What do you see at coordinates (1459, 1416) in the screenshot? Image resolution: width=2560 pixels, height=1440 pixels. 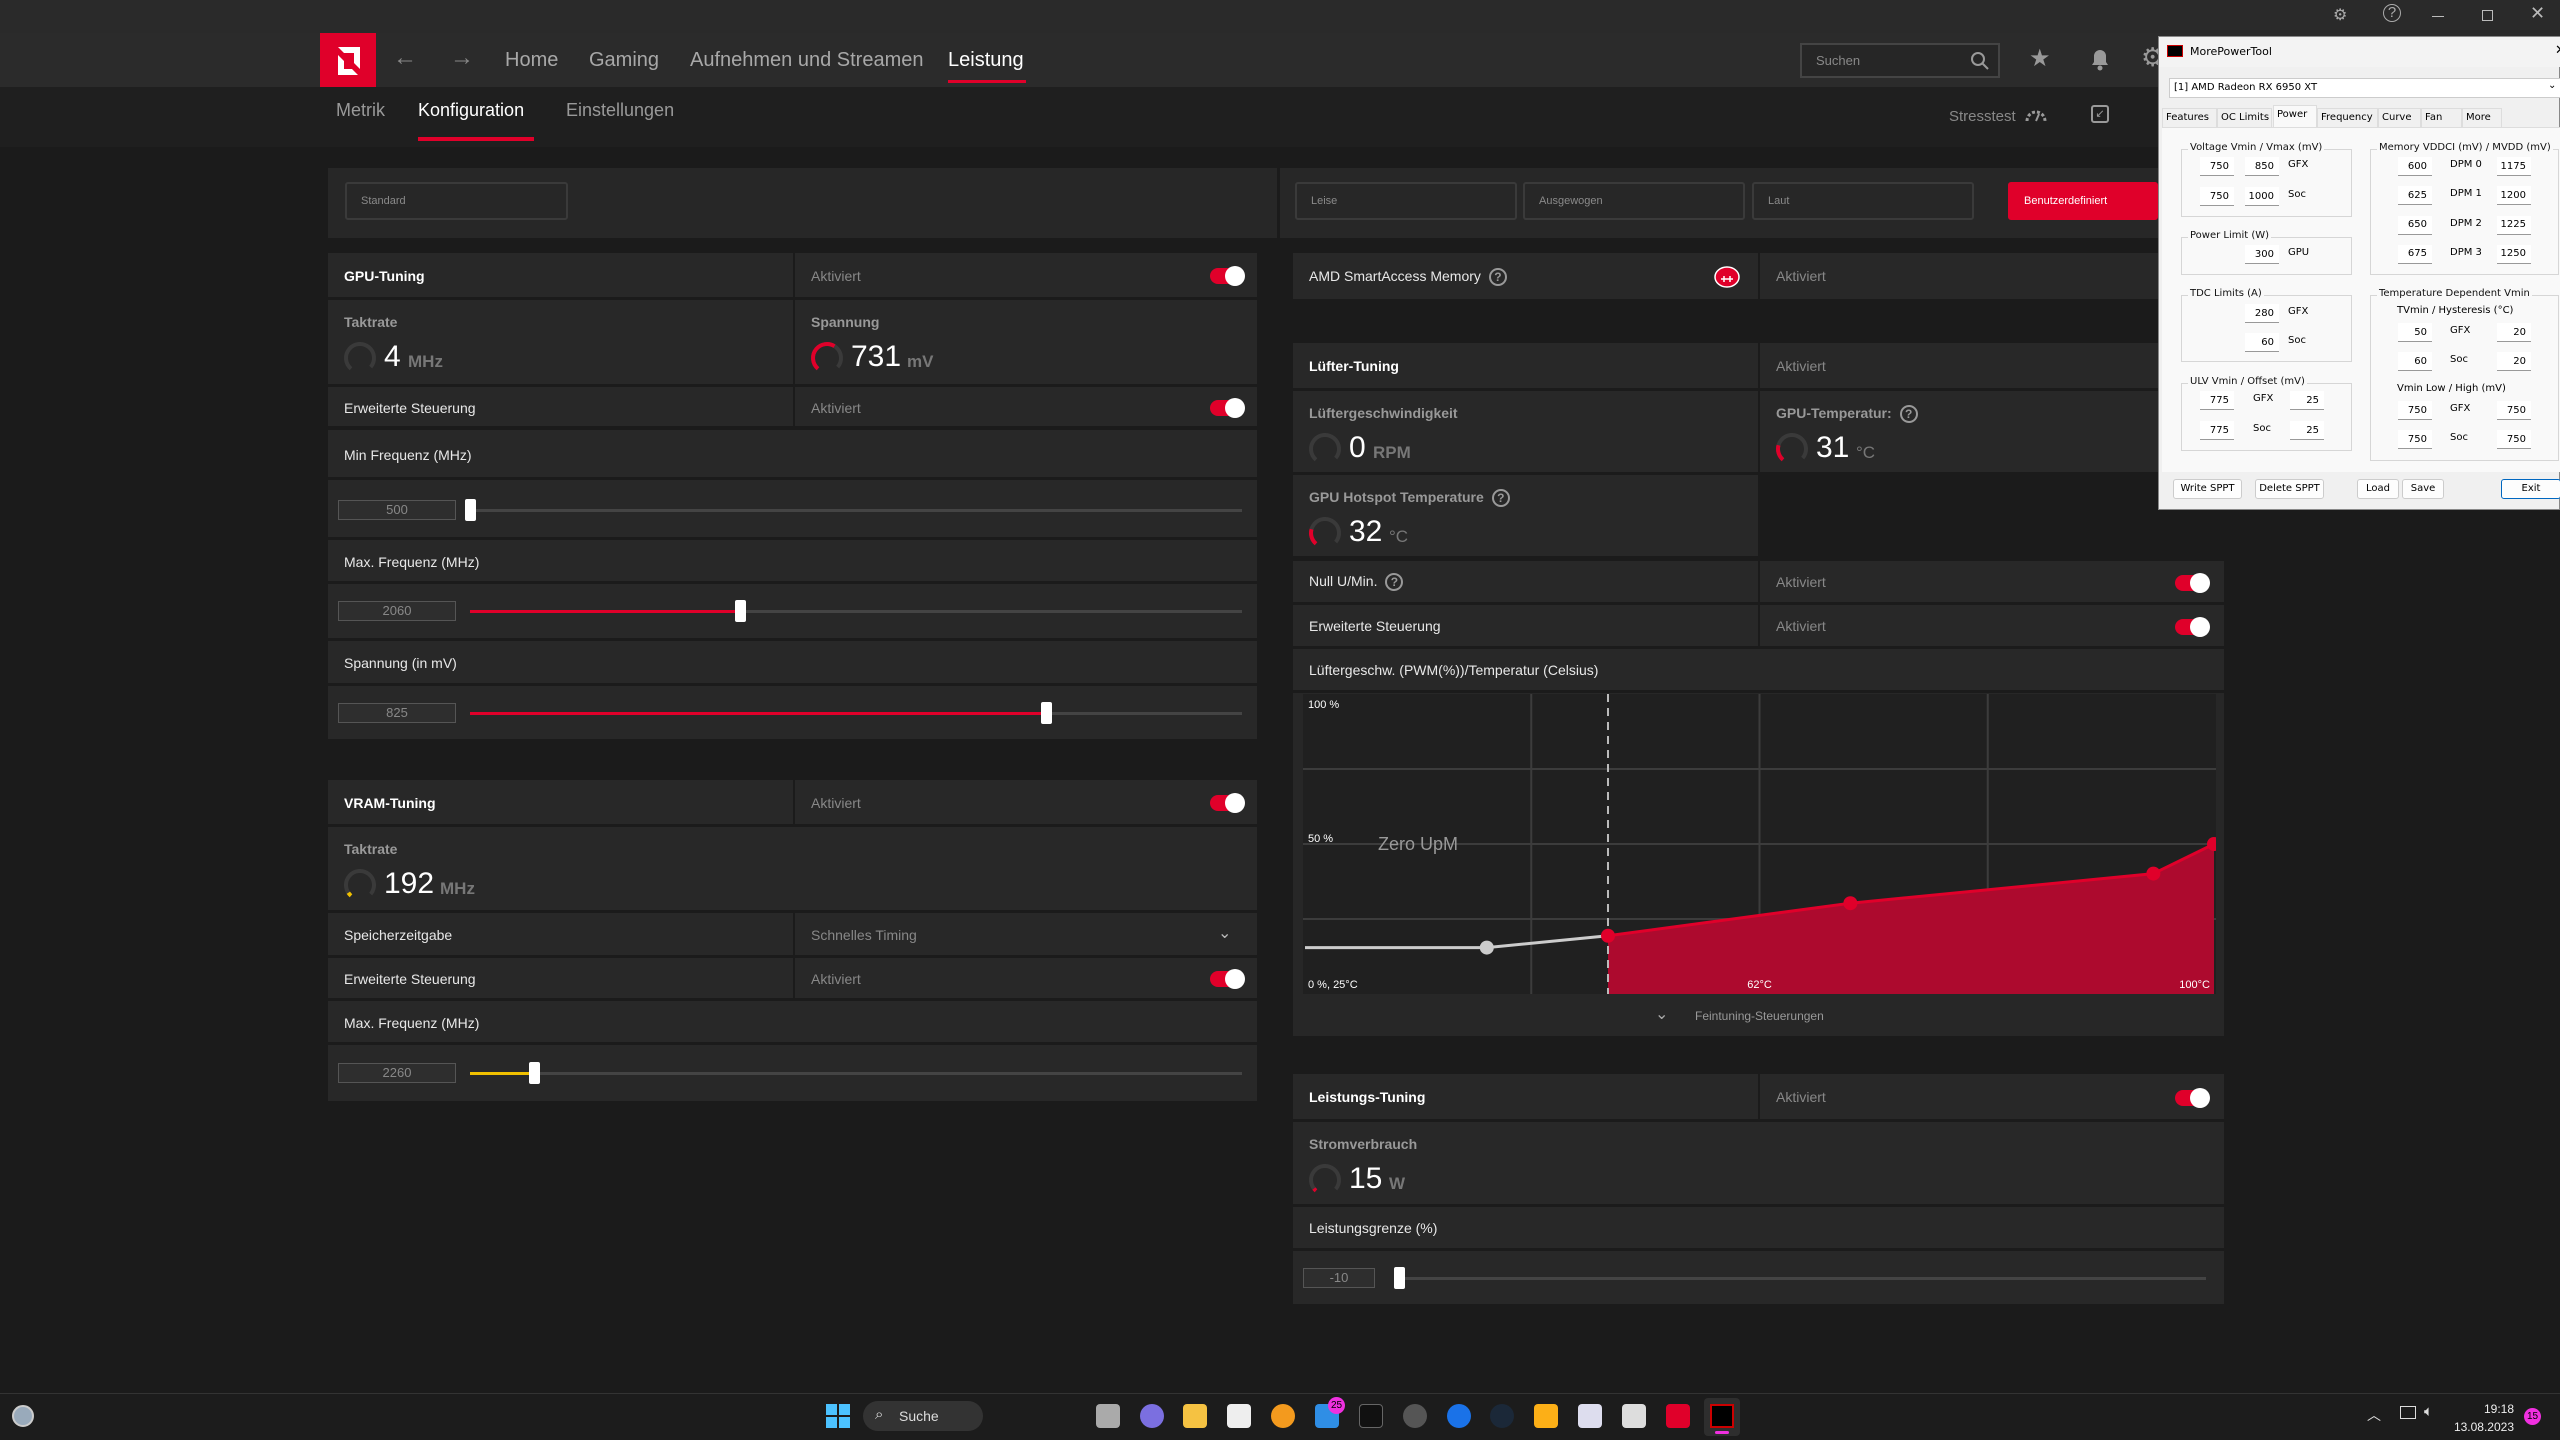 I see `battlenet-icon` at bounding box center [1459, 1416].